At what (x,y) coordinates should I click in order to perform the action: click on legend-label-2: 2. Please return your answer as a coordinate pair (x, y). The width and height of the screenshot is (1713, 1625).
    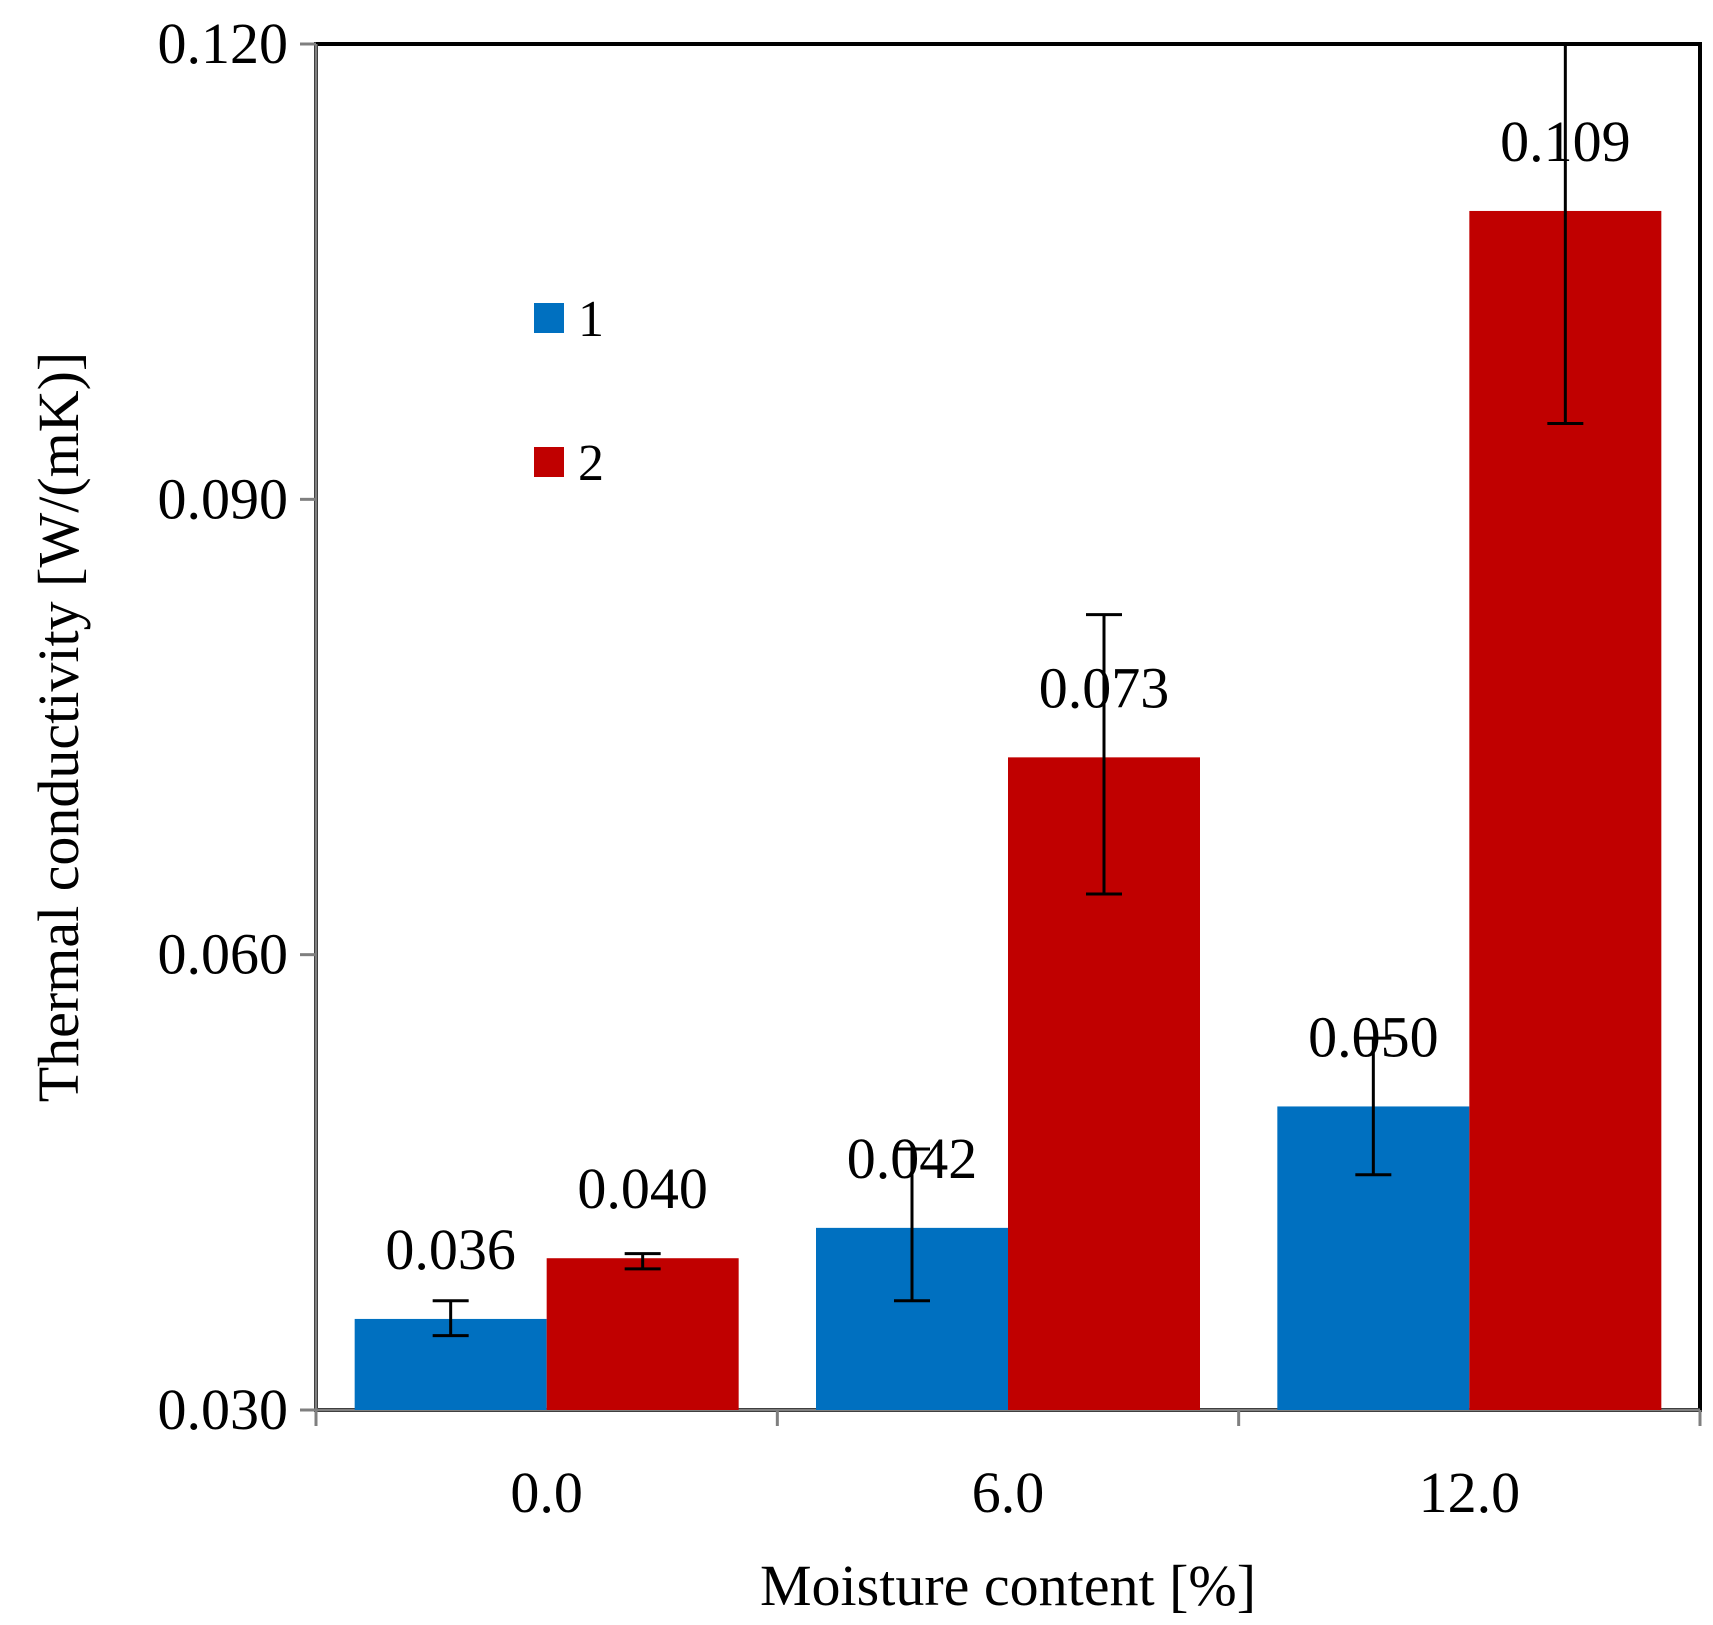
    Looking at the image, I should click on (591, 463).